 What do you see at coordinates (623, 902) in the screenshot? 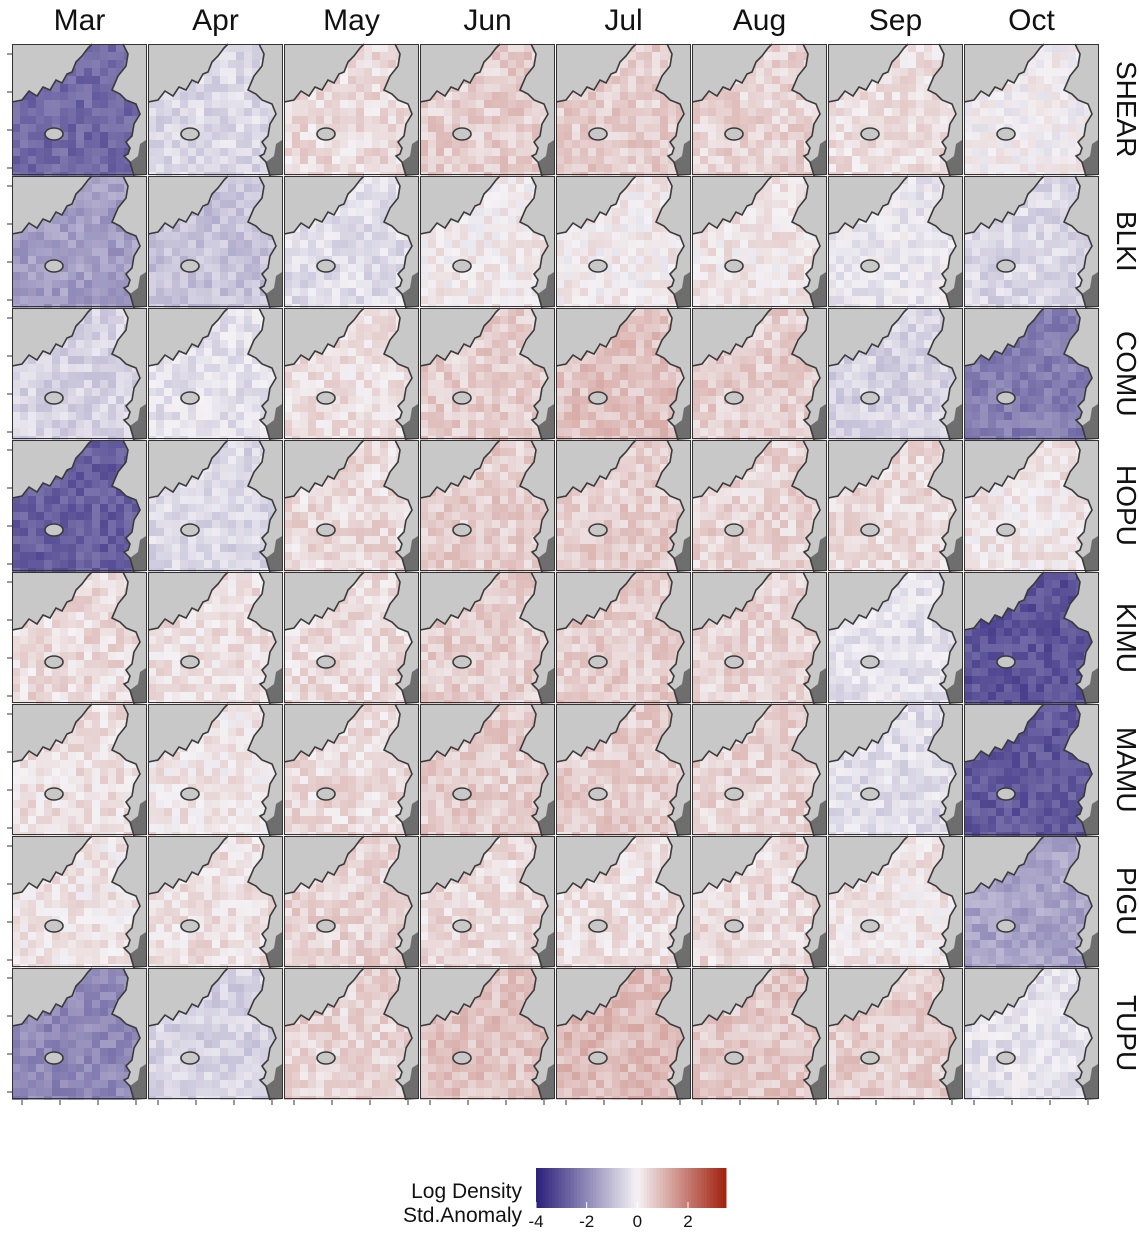
I see `panel-pigu-jul` at bounding box center [623, 902].